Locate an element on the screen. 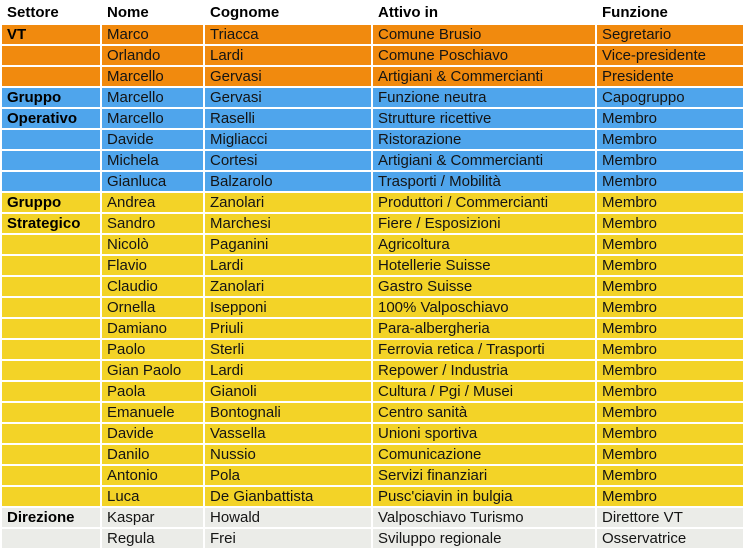 This screenshot has width=745, height=550. cell-funzione: Presidente is located at coordinates (670, 76).